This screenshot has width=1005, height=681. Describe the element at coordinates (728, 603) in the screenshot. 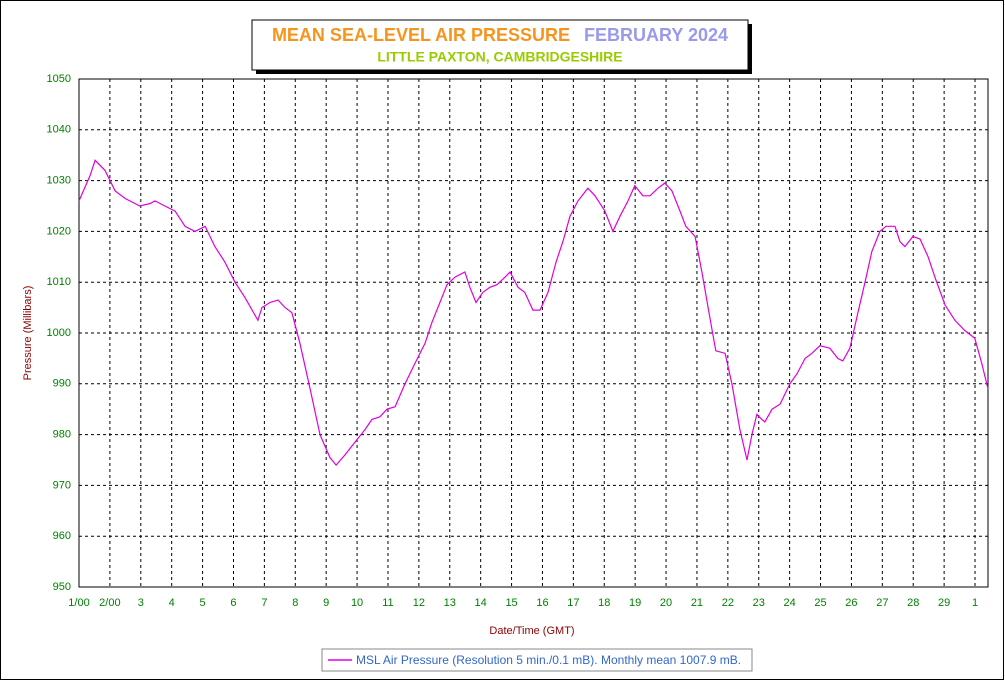

I see `x-tick-label: 22` at that location.